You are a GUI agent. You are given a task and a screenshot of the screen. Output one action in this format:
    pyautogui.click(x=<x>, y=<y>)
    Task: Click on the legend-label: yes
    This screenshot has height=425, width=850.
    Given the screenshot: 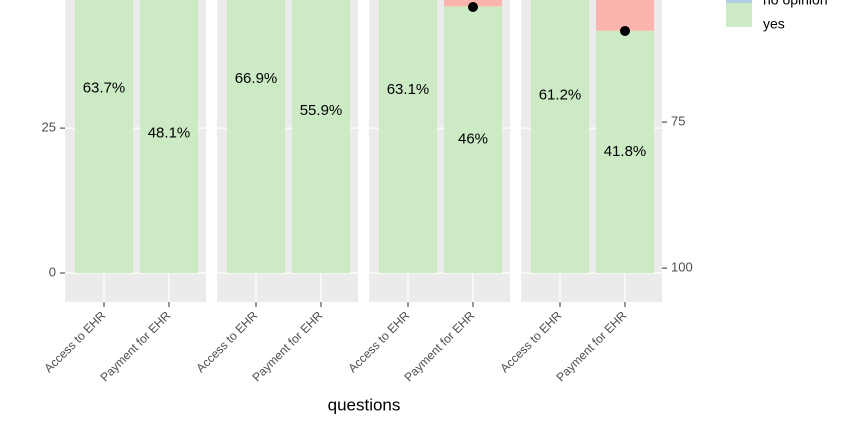 What is the action you would take?
    pyautogui.click(x=774, y=24)
    